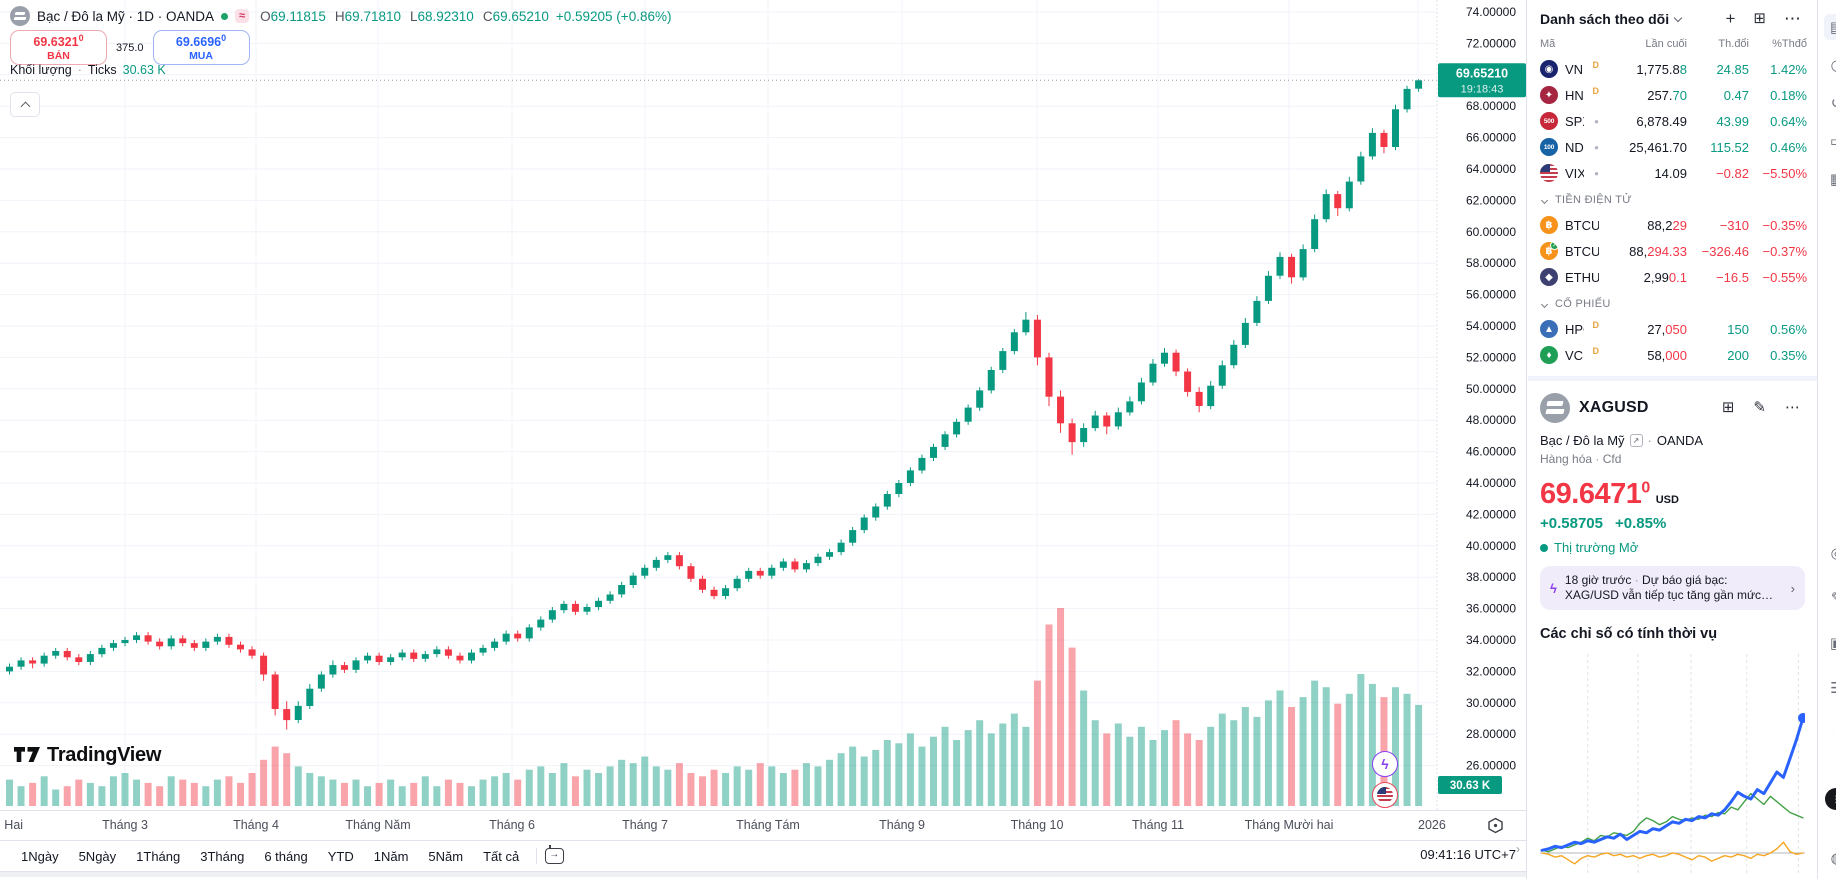 Image resolution: width=1836 pixels, height=879 pixels. I want to click on month-label: Tháng Năm, so click(378, 825).